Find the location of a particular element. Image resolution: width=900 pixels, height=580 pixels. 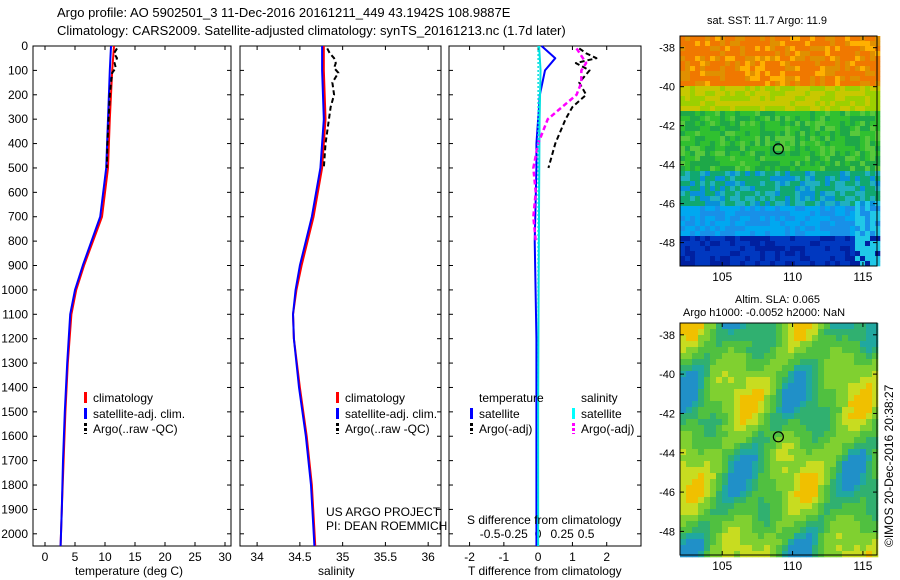

y-tick-label: 400 is located at coordinates (18, 144).